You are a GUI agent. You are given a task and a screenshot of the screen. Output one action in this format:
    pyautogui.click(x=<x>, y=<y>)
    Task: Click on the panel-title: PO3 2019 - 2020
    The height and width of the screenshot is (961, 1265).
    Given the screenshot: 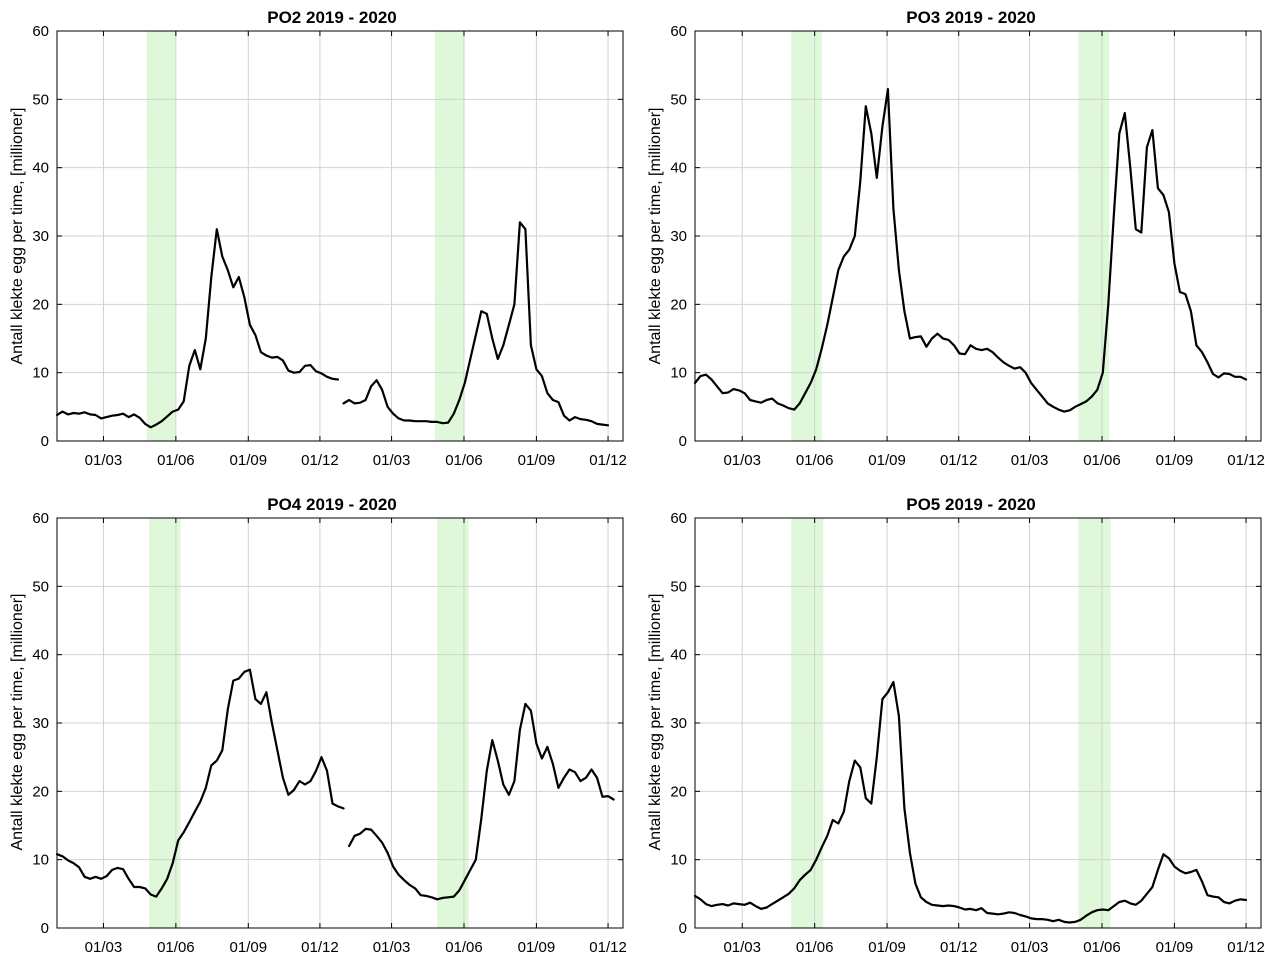 What is the action you would take?
    pyautogui.click(x=970, y=17)
    